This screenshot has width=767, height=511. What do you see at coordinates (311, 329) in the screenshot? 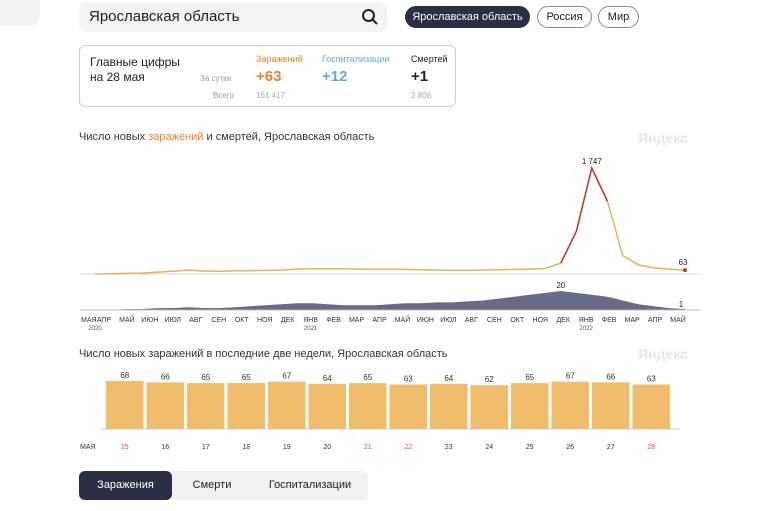
I see `year-label: 2021` at bounding box center [311, 329].